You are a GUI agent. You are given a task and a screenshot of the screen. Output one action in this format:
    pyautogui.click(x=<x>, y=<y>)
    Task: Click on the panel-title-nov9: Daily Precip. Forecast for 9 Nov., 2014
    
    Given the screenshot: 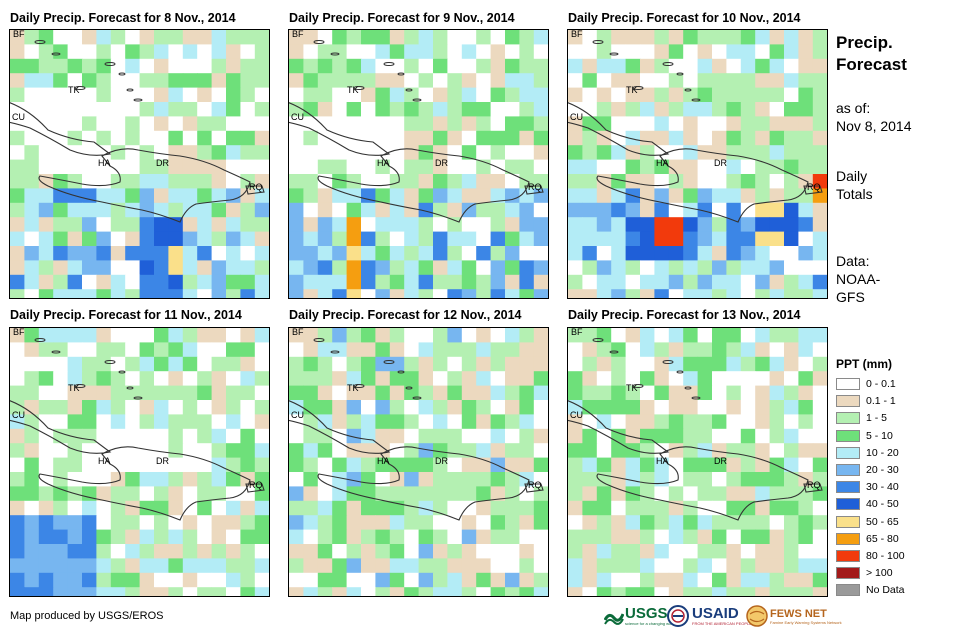 What is the action you would take?
    pyautogui.click(x=402, y=18)
    